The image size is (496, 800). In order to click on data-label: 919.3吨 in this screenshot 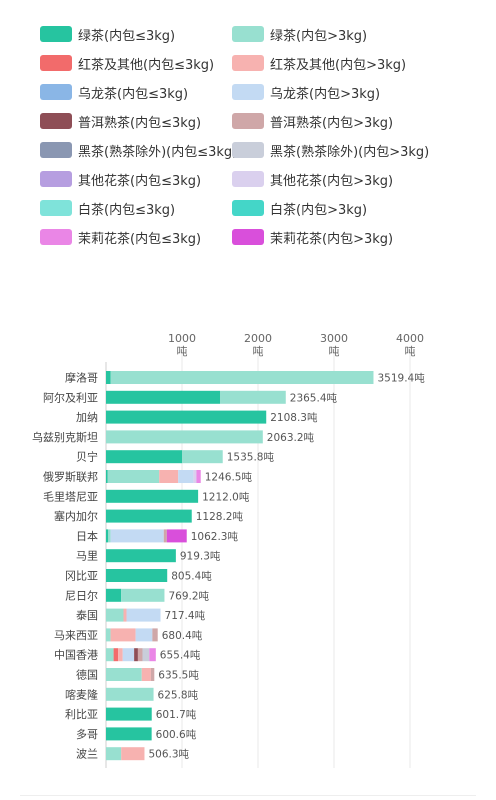, I will do `click(200, 556)`.